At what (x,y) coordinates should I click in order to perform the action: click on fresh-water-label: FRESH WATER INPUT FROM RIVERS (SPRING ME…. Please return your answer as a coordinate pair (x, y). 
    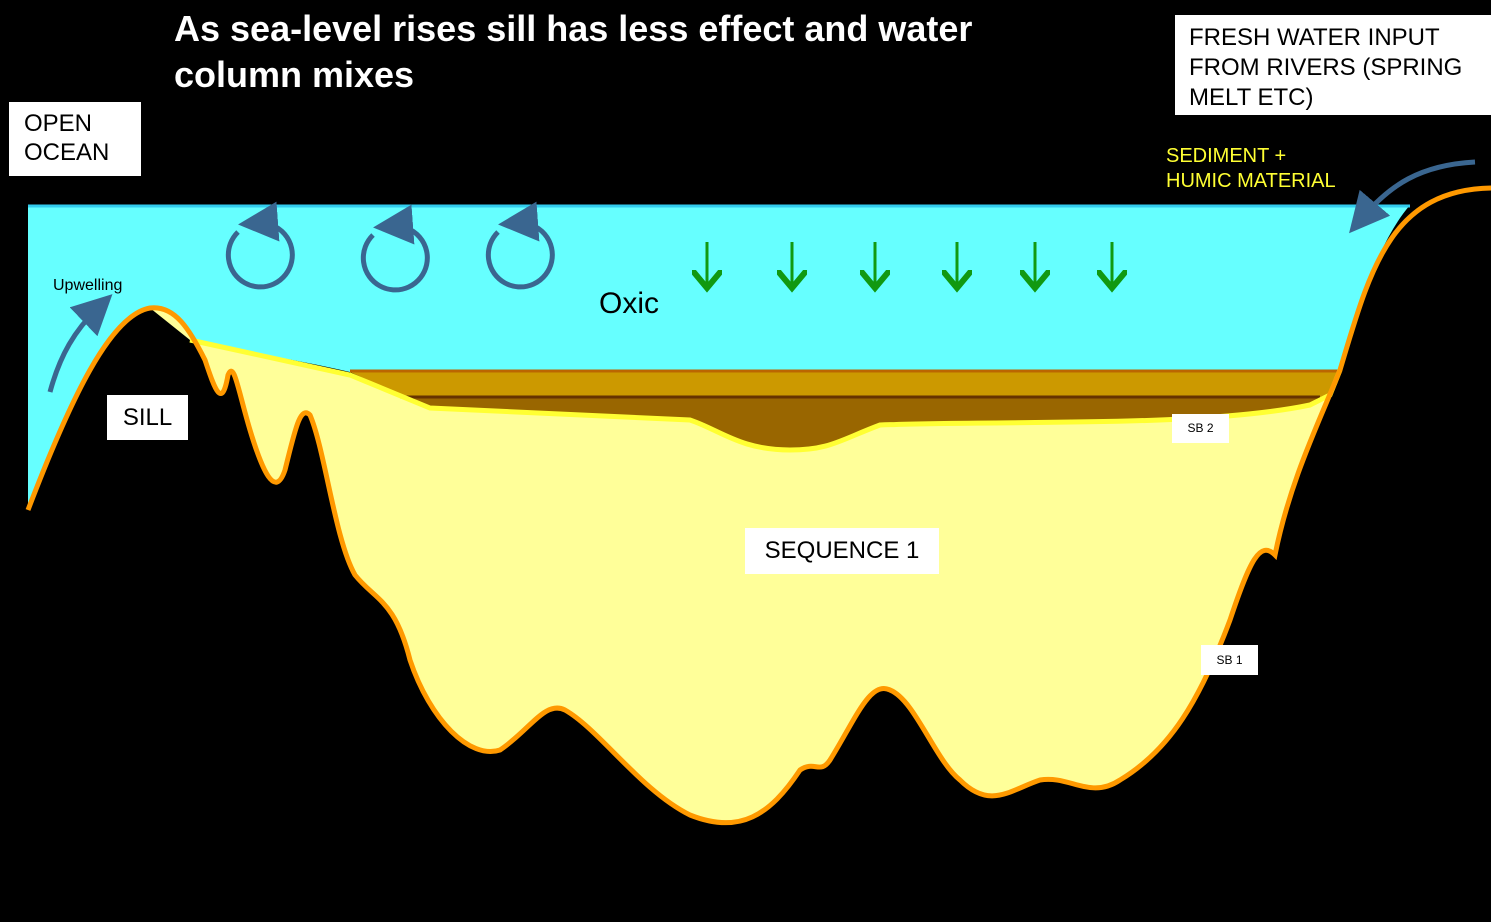
    Looking at the image, I should click on (1333, 65).